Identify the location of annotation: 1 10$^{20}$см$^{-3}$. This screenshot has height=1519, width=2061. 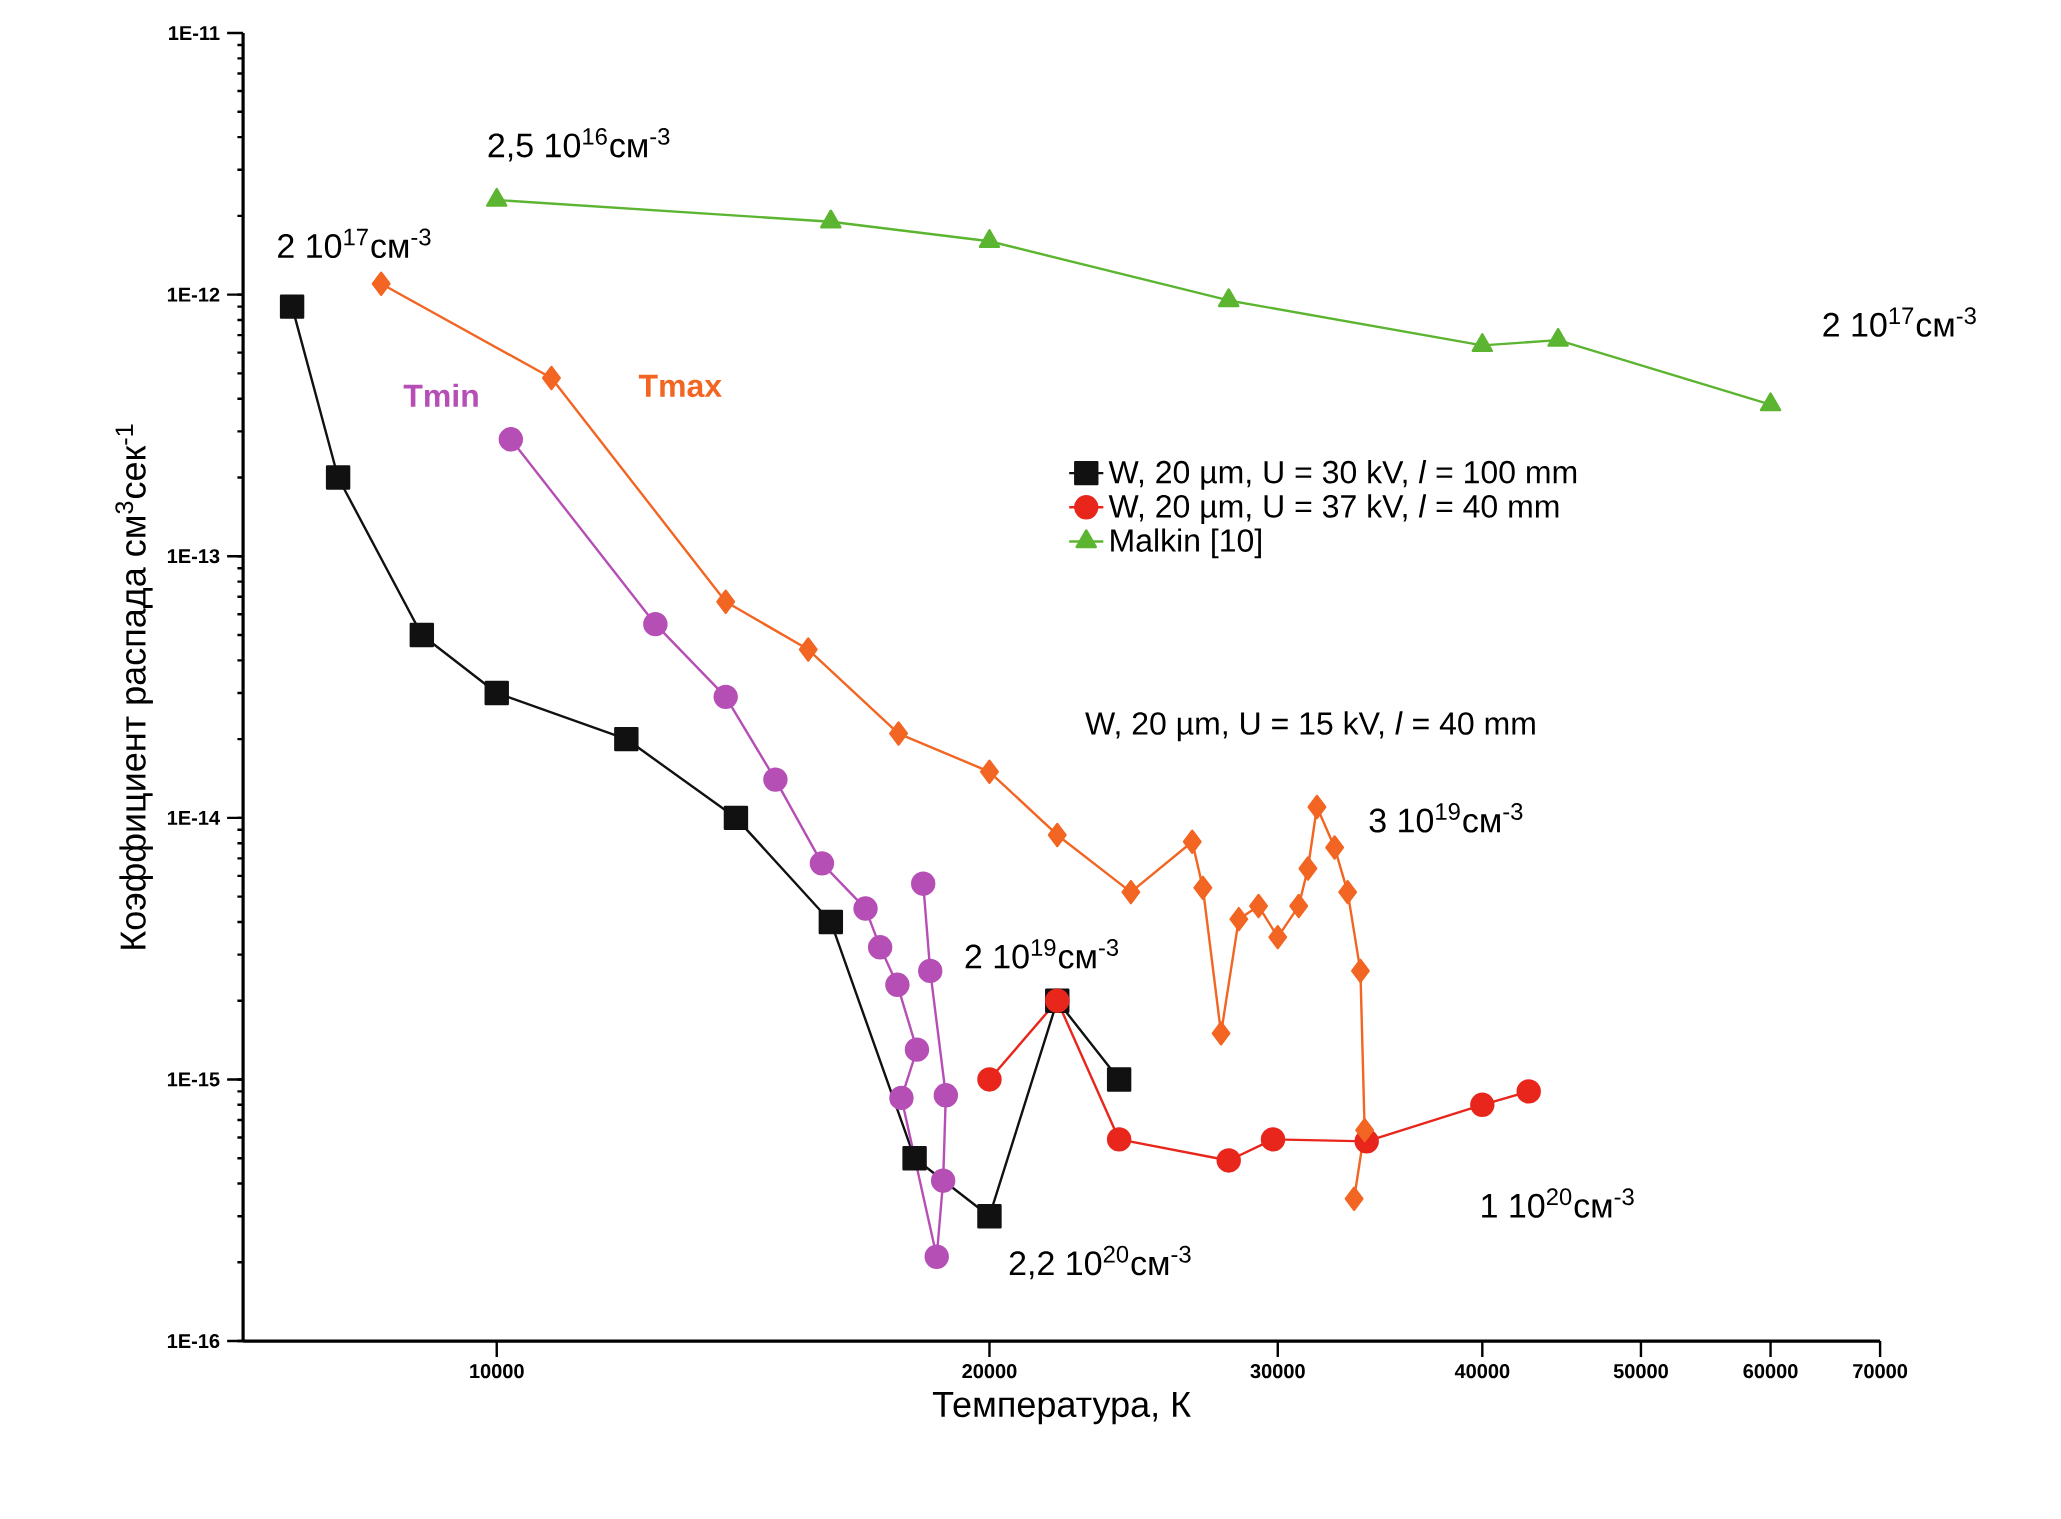
(1558, 1203).